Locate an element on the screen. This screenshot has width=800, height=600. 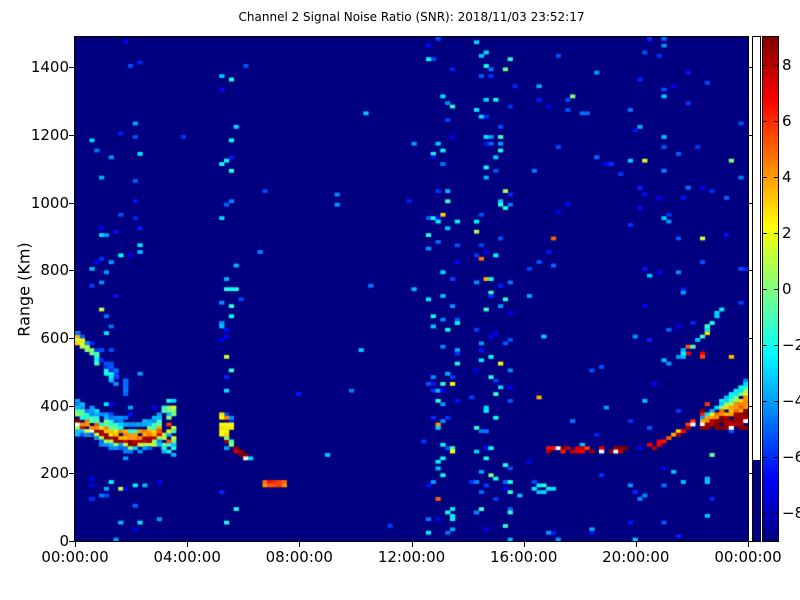
colorbar-tick-label: −6 is located at coordinates (791, 457).